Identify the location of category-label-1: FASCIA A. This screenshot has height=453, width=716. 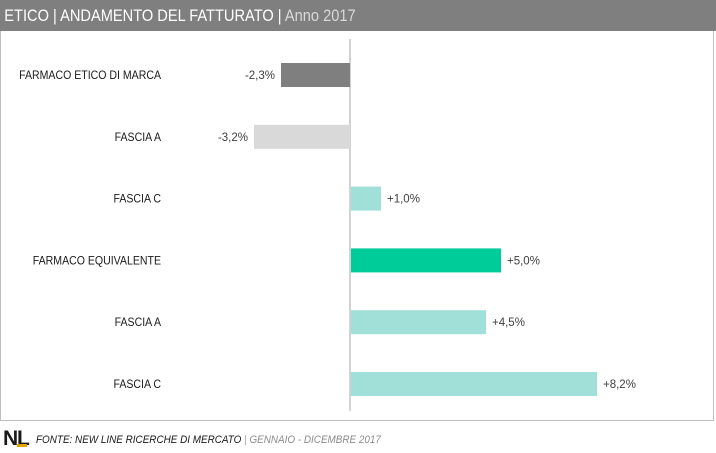
(138, 137).